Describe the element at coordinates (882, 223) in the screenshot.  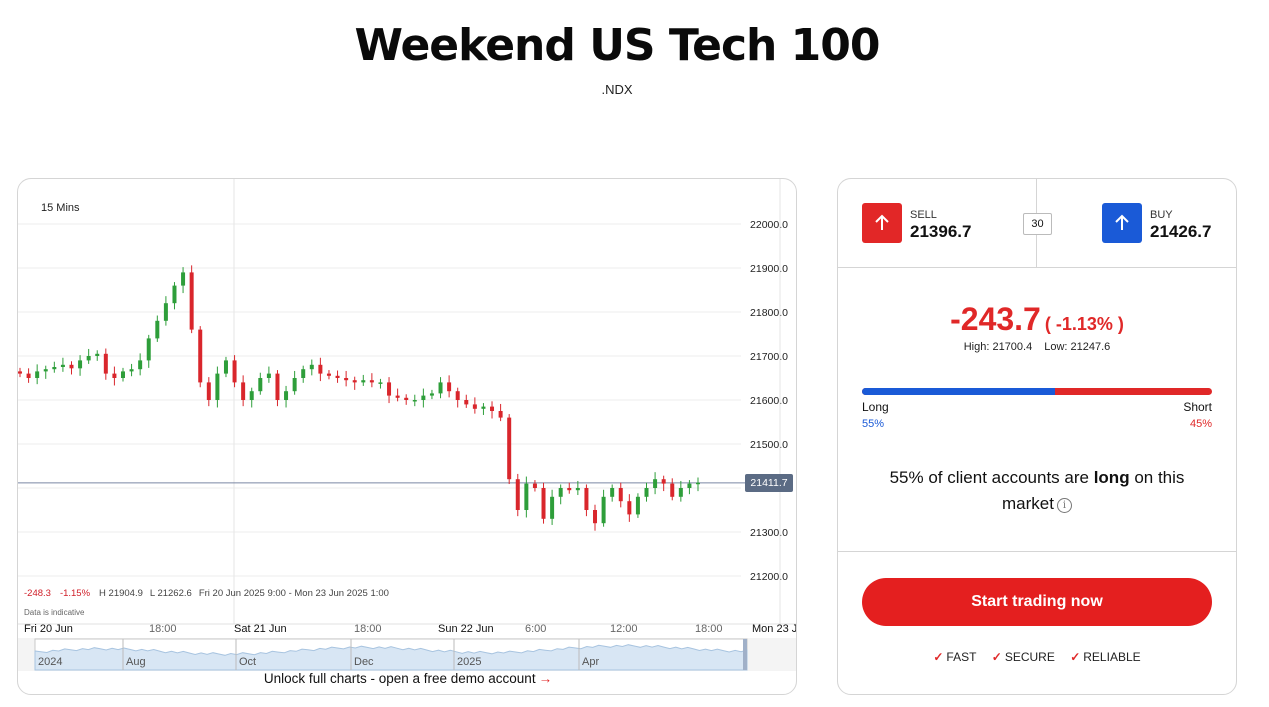
I see `sell-button` at that location.